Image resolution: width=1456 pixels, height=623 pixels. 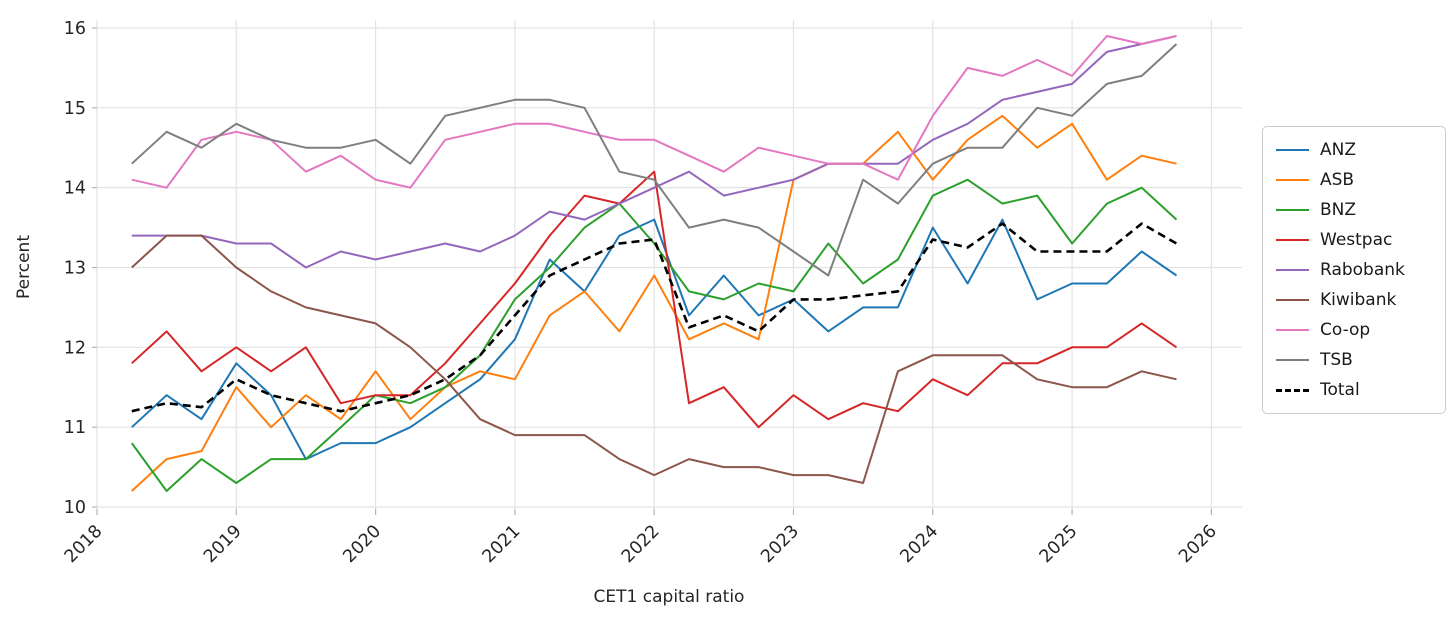 What do you see at coordinates (1362, 270) in the screenshot?
I see `legend-label-rabobank: Rabobank` at bounding box center [1362, 270].